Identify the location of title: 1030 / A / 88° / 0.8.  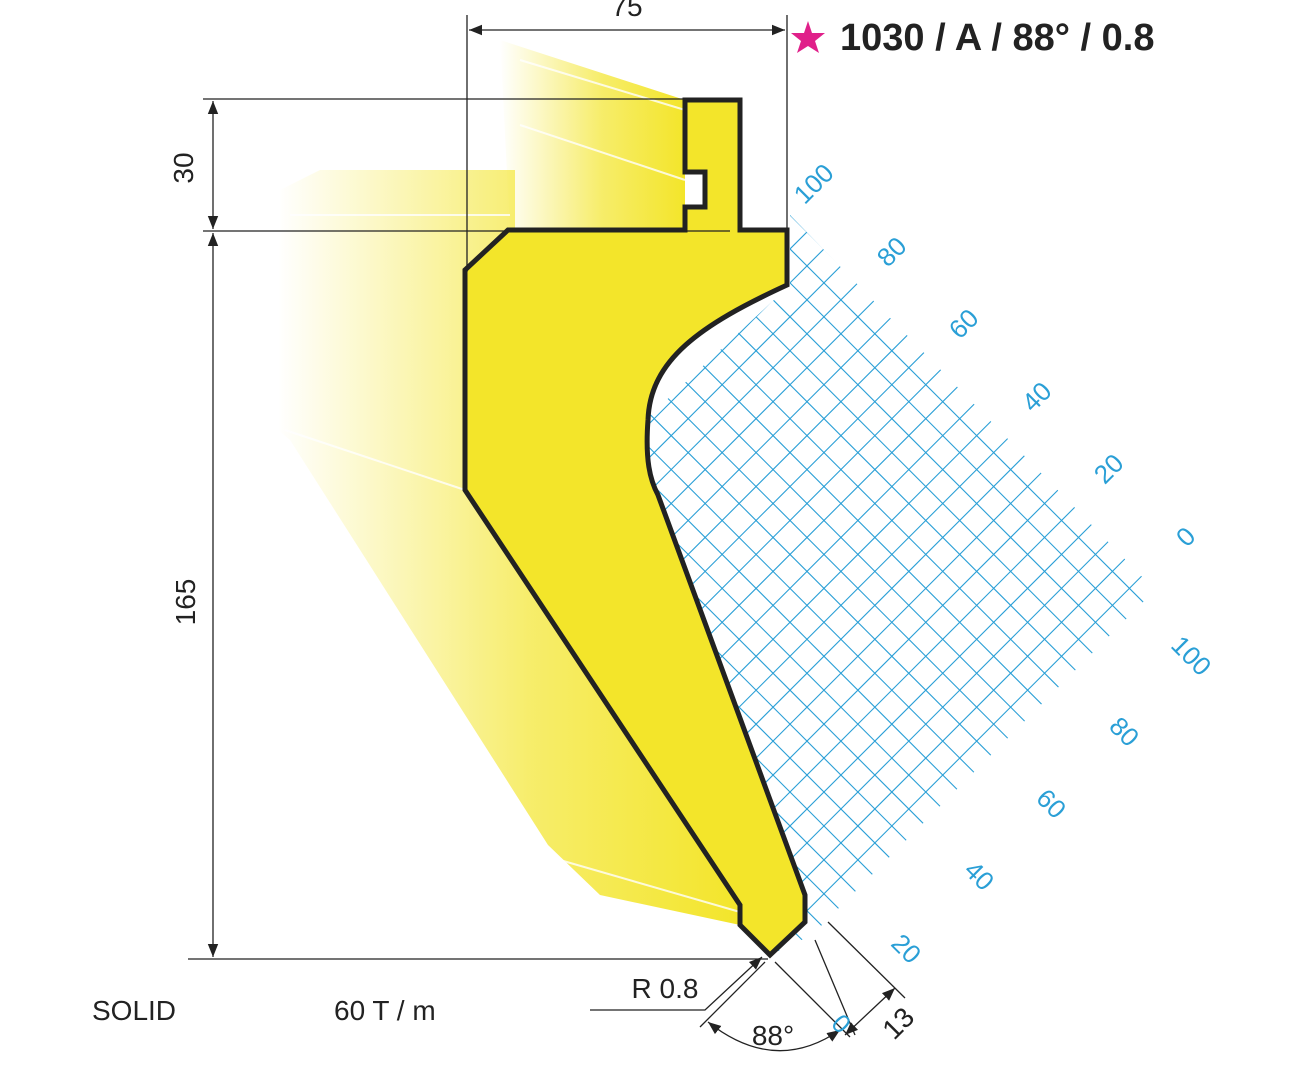
(997, 38).